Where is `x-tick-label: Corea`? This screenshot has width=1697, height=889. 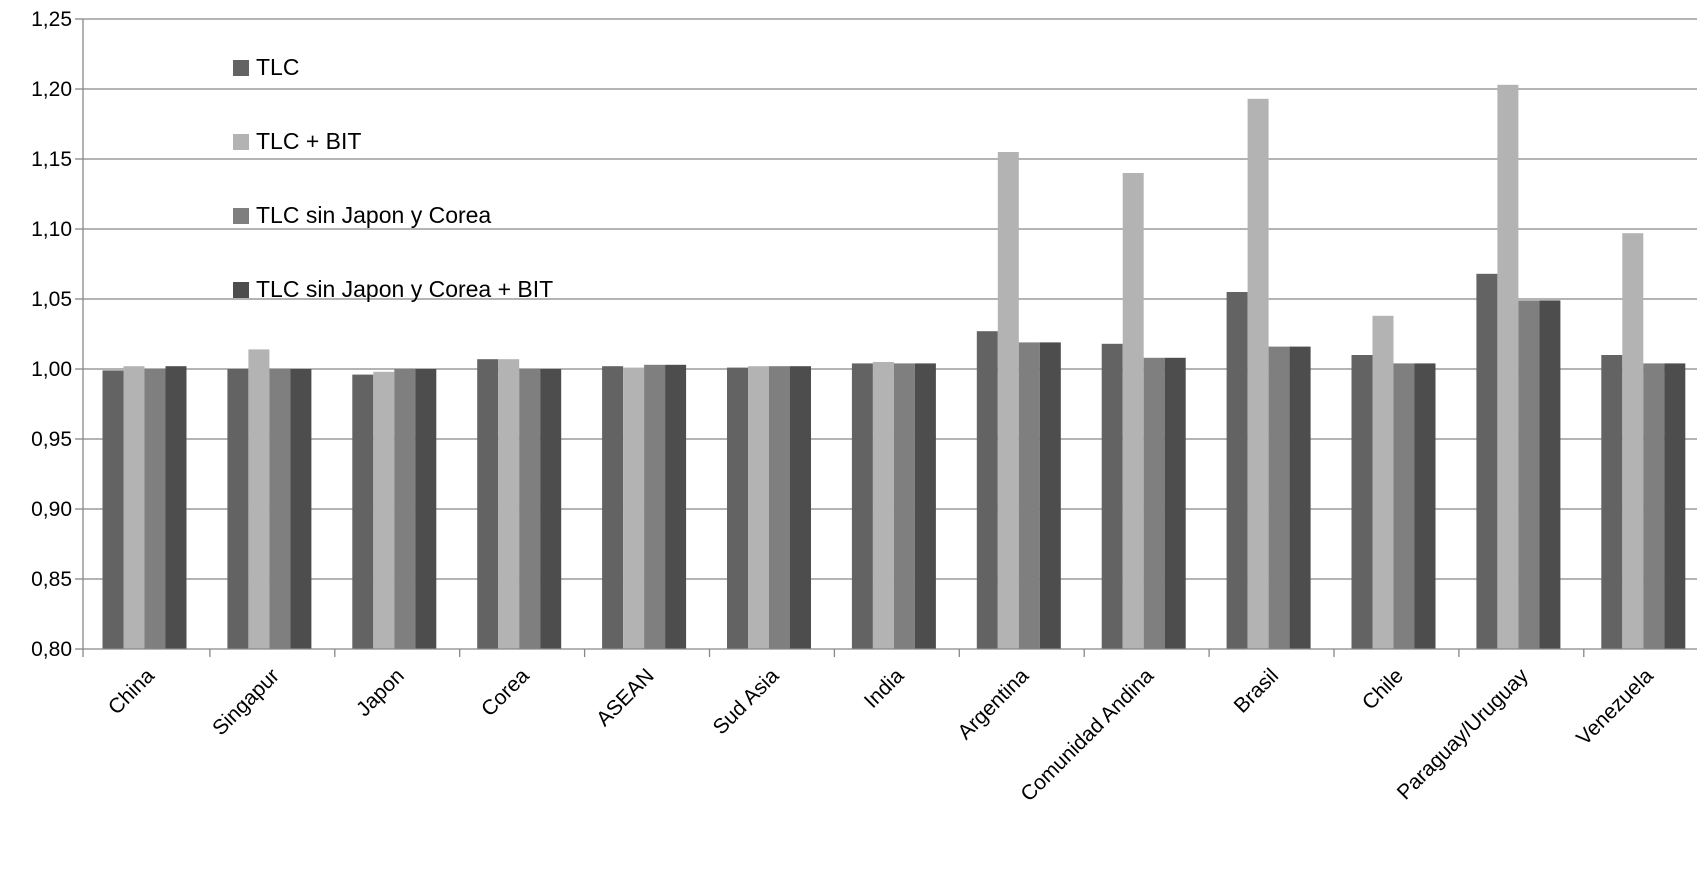 x-tick-label: Corea is located at coordinates (505, 692).